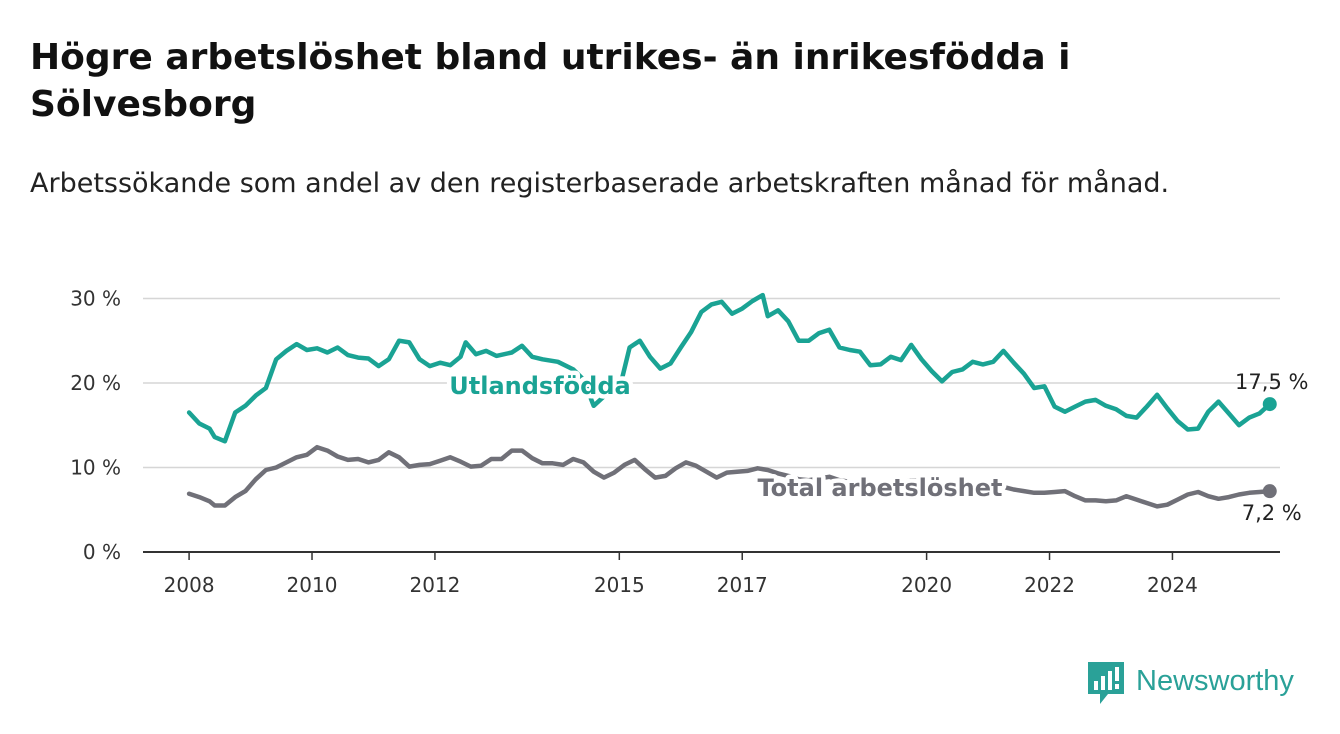 The width and height of the screenshot is (1340, 734). What do you see at coordinates (1106, 683) in the screenshot?
I see `newsworthy-logo-icon` at bounding box center [1106, 683].